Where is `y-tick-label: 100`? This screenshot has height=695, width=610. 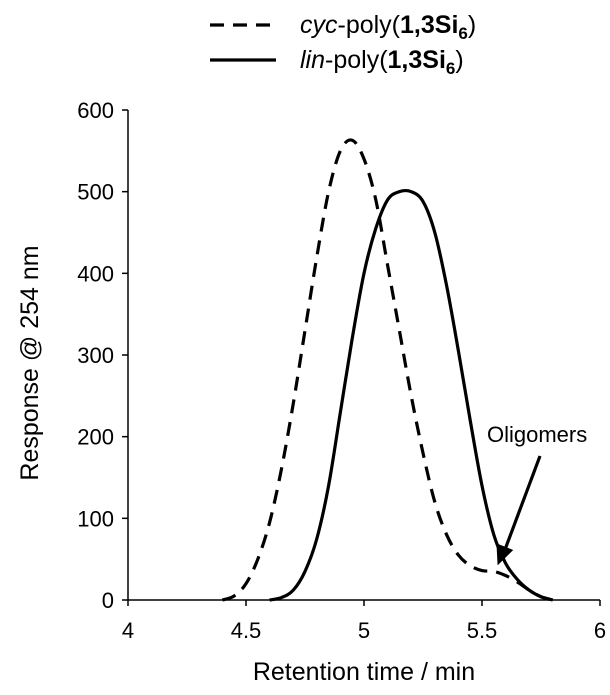
y-tick-label: 100 is located at coordinates (95, 518).